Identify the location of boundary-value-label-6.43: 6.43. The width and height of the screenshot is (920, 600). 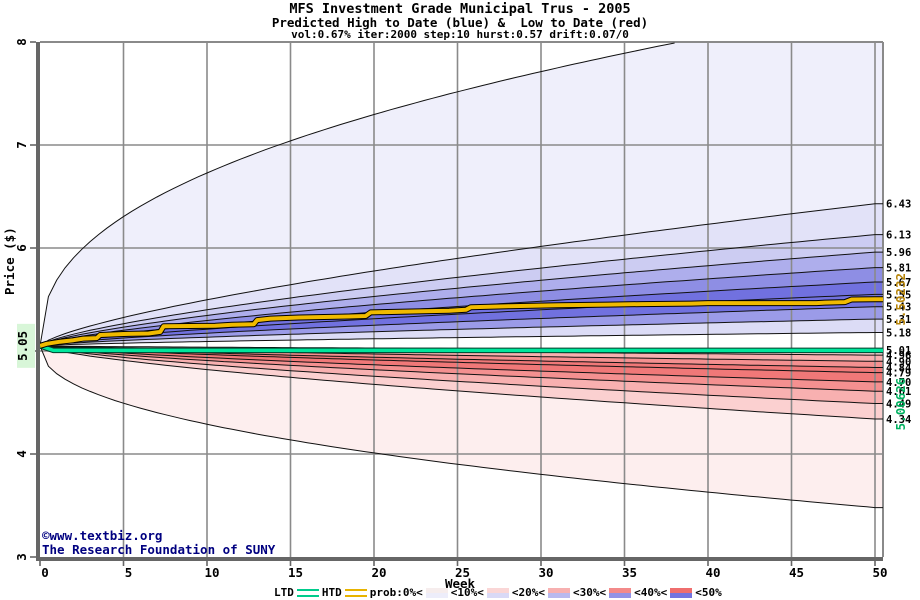
(898, 205).